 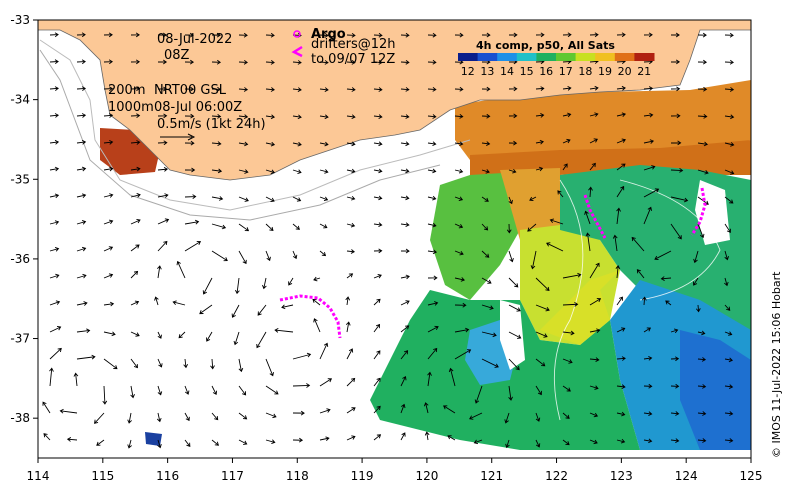 I want to click on lon-tick-label: 122, so click(x=556, y=476).